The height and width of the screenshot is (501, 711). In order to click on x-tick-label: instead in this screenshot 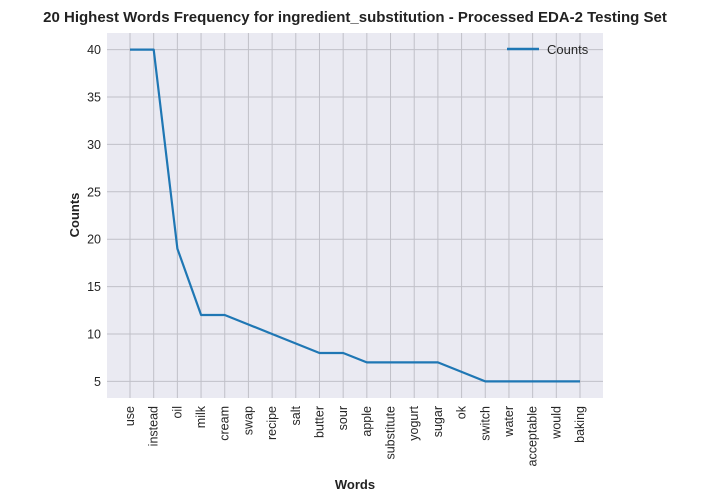, I will do `click(154, 426)`.